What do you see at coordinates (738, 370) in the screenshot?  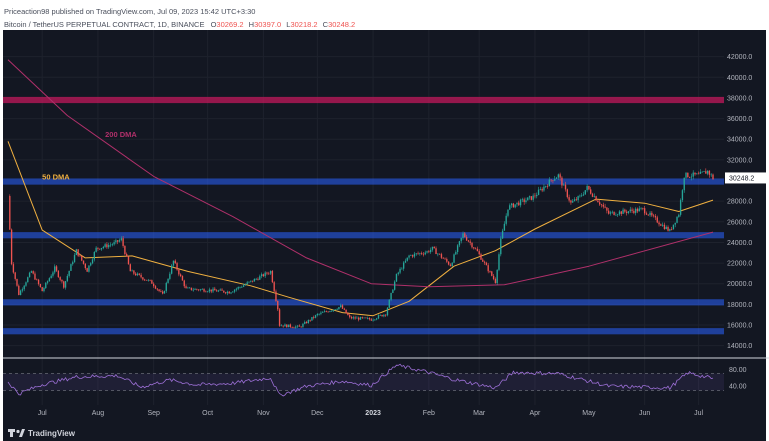 I see `rsi-tick-label: 80.00` at bounding box center [738, 370].